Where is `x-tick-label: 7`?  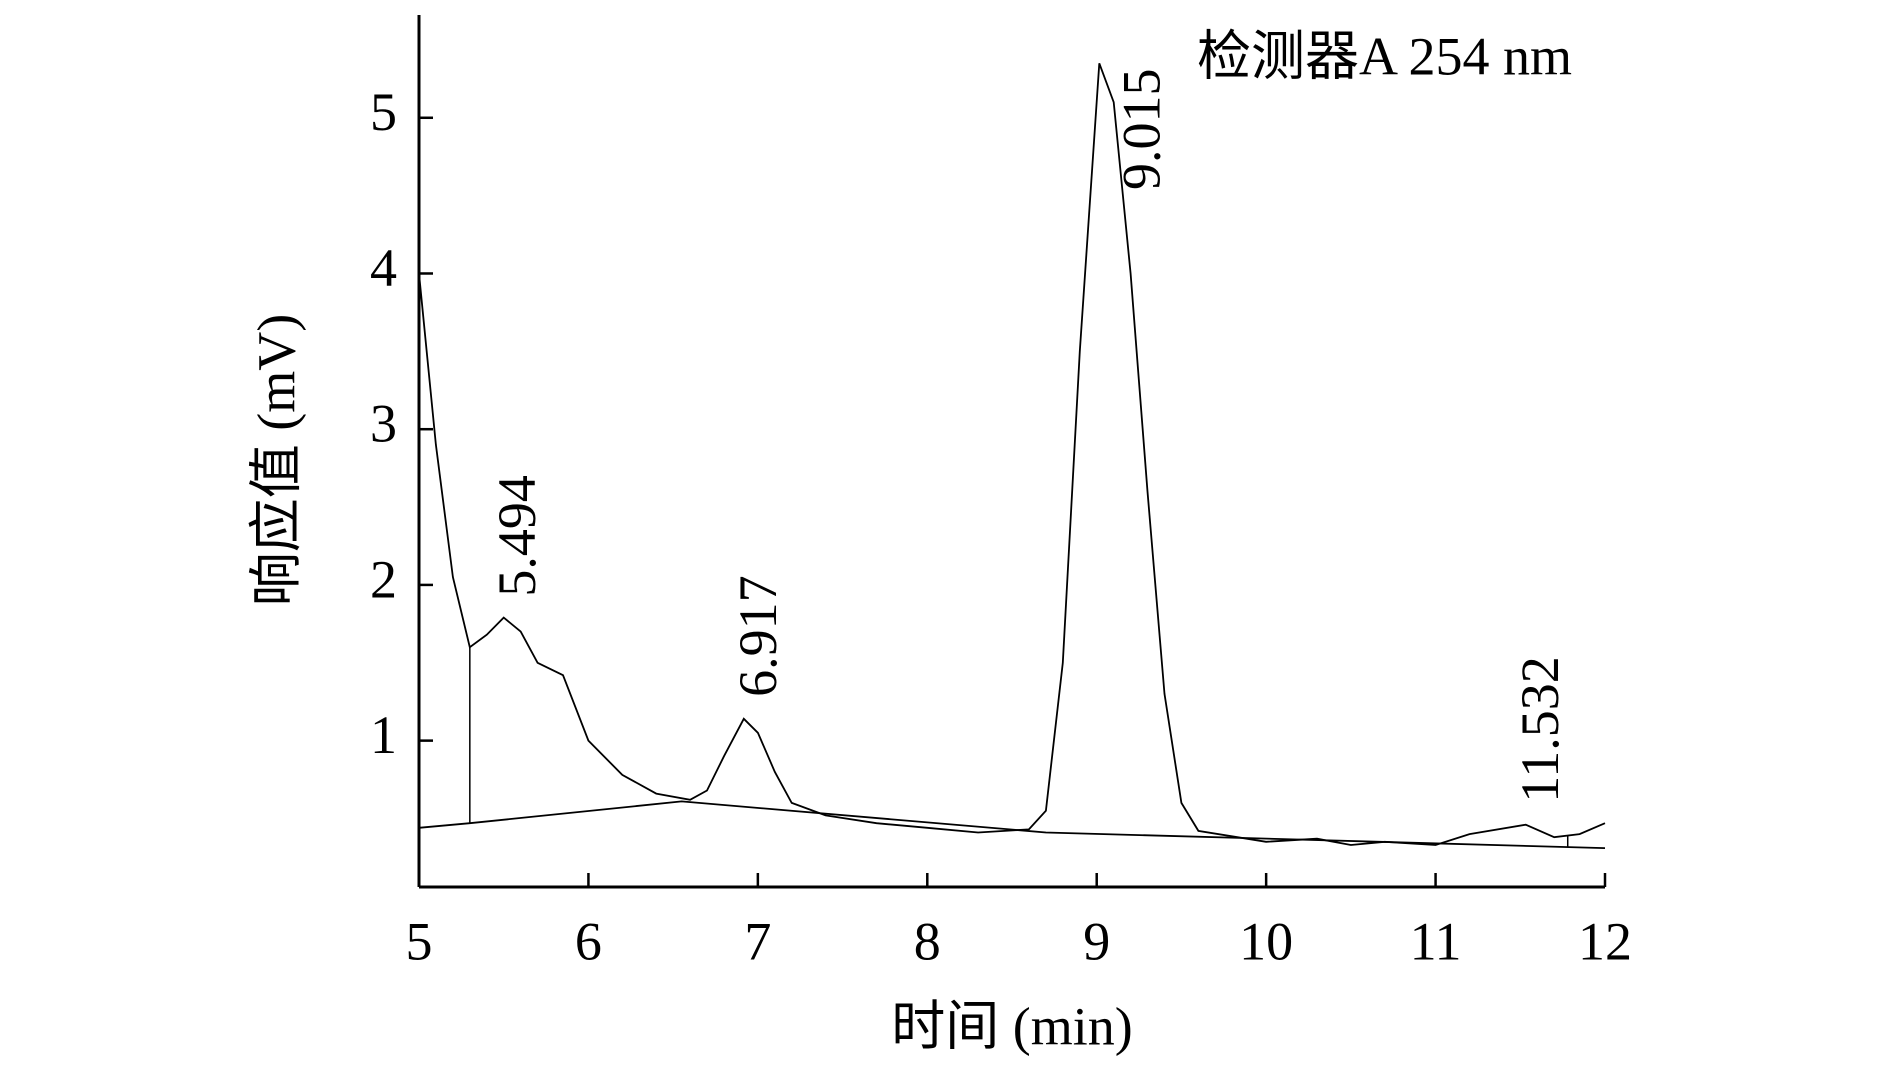 x-tick-label: 7 is located at coordinates (757, 941).